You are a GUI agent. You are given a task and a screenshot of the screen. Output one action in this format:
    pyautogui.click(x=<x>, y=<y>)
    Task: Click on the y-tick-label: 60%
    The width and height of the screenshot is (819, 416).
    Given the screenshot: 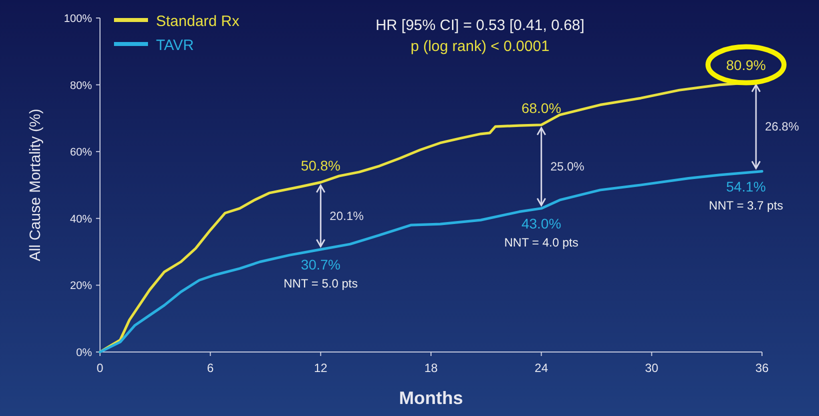 What is the action you would take?
    pyautogui.click(x=81, y=152)
    